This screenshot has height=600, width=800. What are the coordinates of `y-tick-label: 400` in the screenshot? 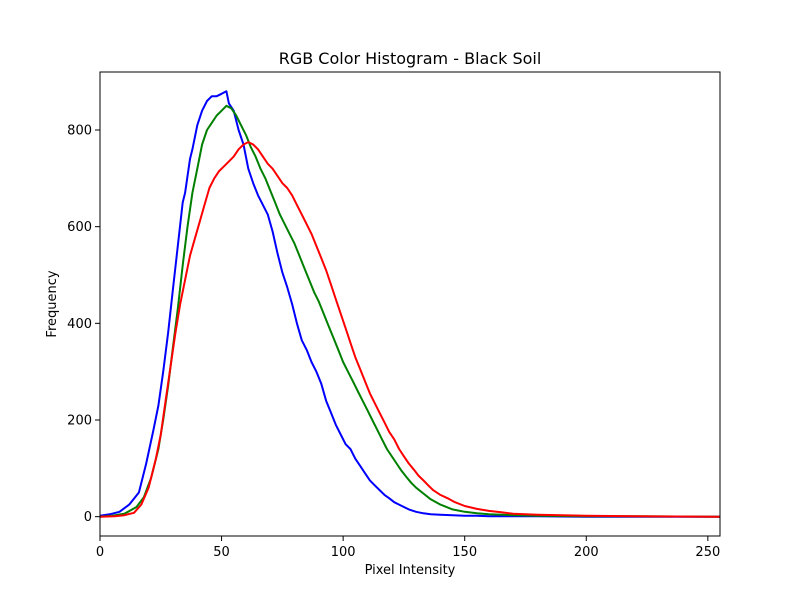 It's located at (79, 324).